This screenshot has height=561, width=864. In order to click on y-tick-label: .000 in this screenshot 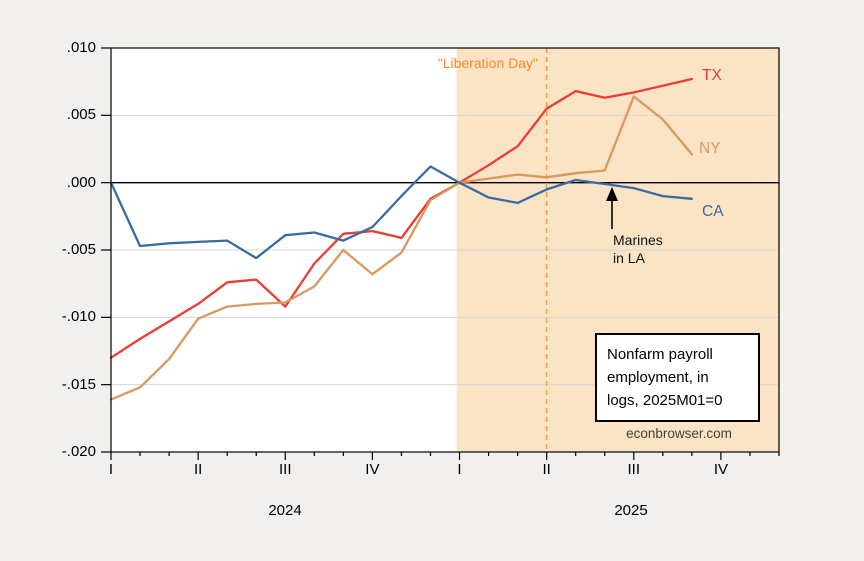, I will do `click(81, 182)`.